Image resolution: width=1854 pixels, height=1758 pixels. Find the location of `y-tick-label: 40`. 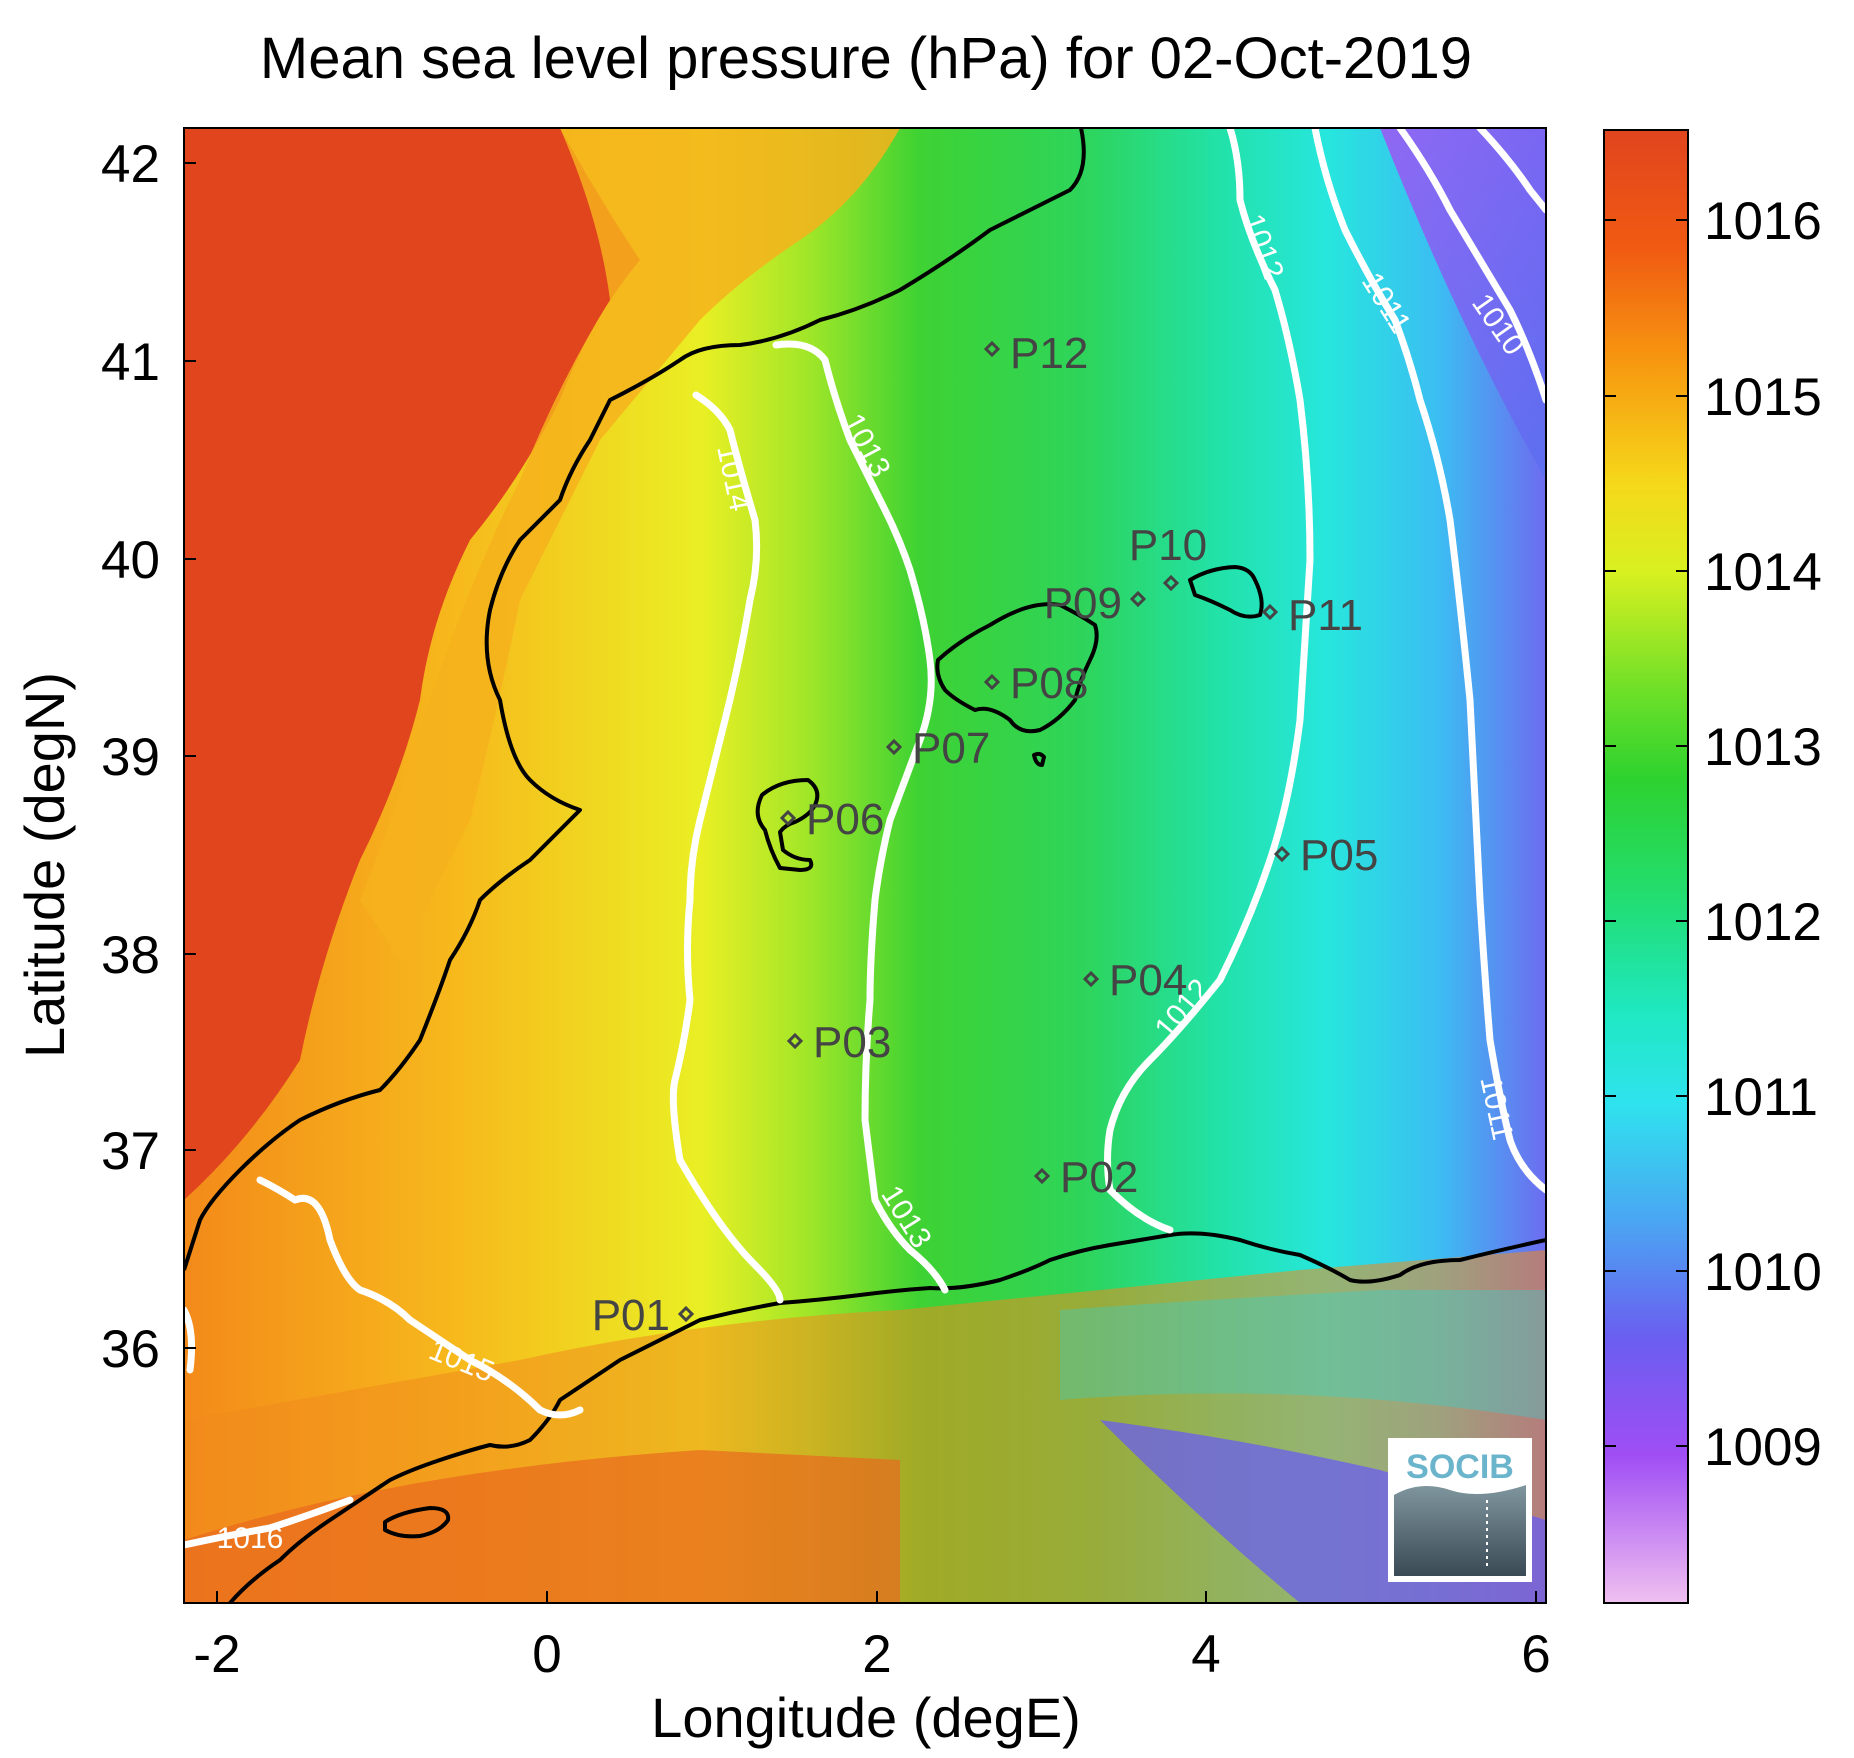

y-tick-label: 40 is located at coordinates (130, 560).